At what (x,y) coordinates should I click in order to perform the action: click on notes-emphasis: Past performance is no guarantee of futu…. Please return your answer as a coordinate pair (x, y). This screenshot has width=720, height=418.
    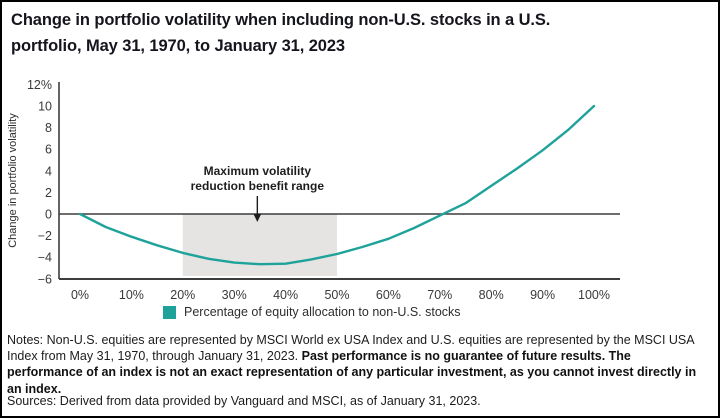
    Looking at the image, I should click on (352, 372).